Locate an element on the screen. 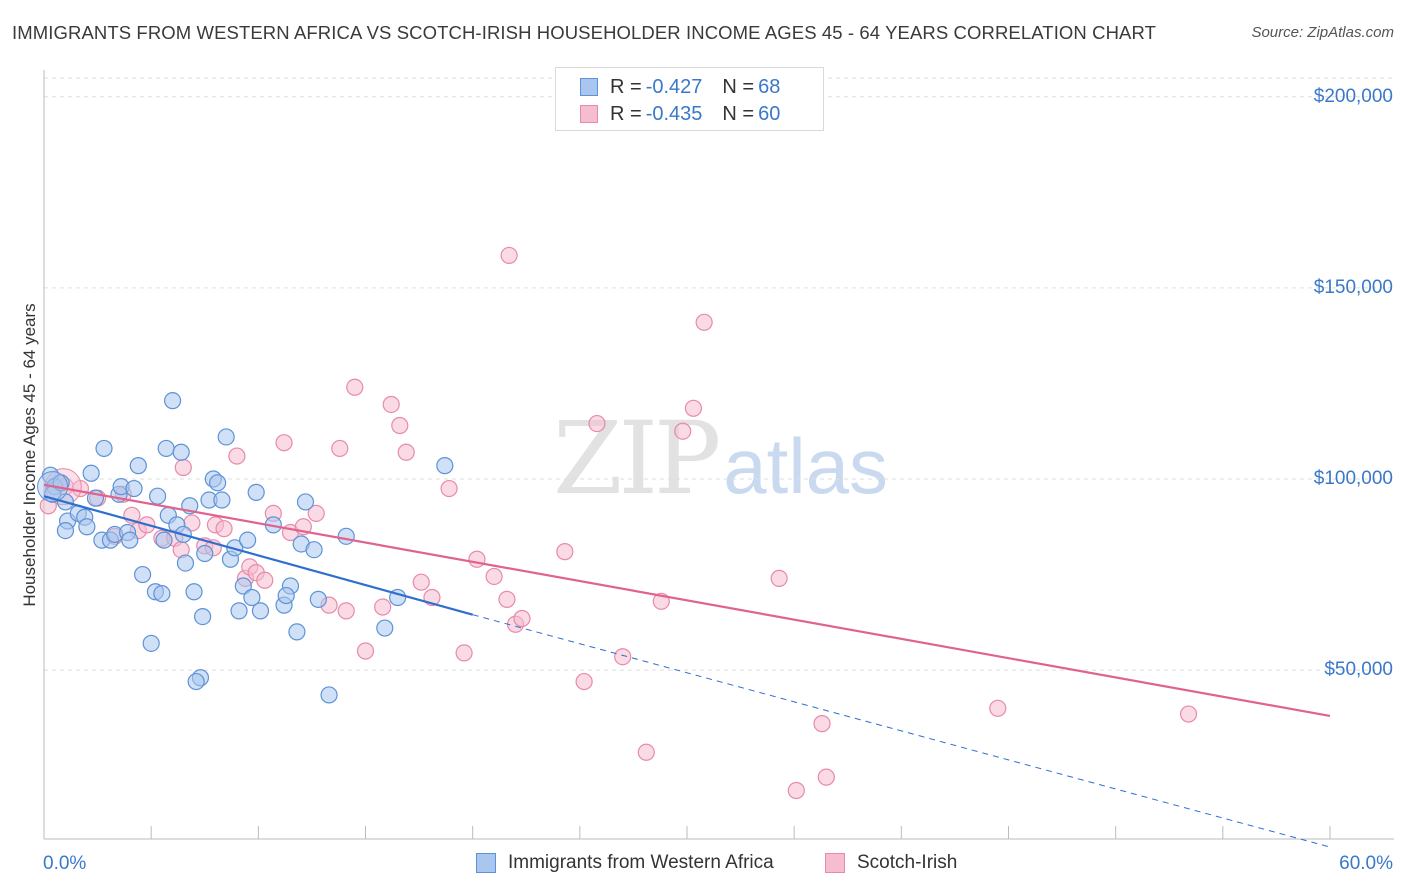  legend-n-value: 68 is located at coordinates (769, 86).